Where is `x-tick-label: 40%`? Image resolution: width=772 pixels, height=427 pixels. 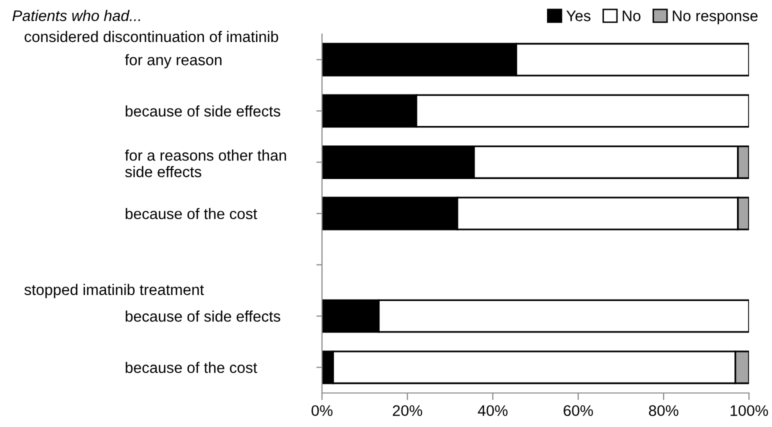 x-tick-label: 40% is located at coordinates (493, 410).